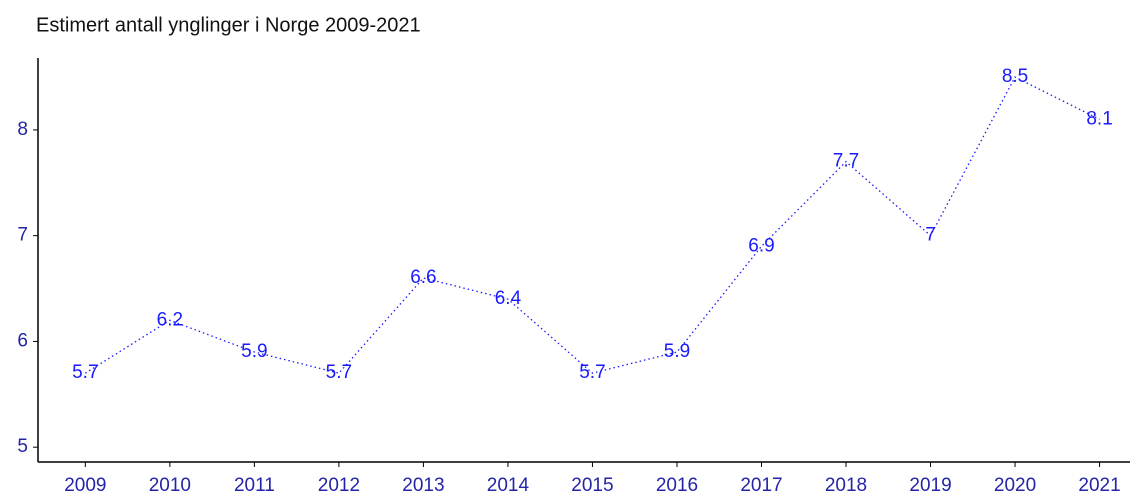 The image size is (1135, 500). What do you see at coordinates (1015, 76) in the screenshot?
I see `data-label: 8.5` at bounding box center [1015, 76].